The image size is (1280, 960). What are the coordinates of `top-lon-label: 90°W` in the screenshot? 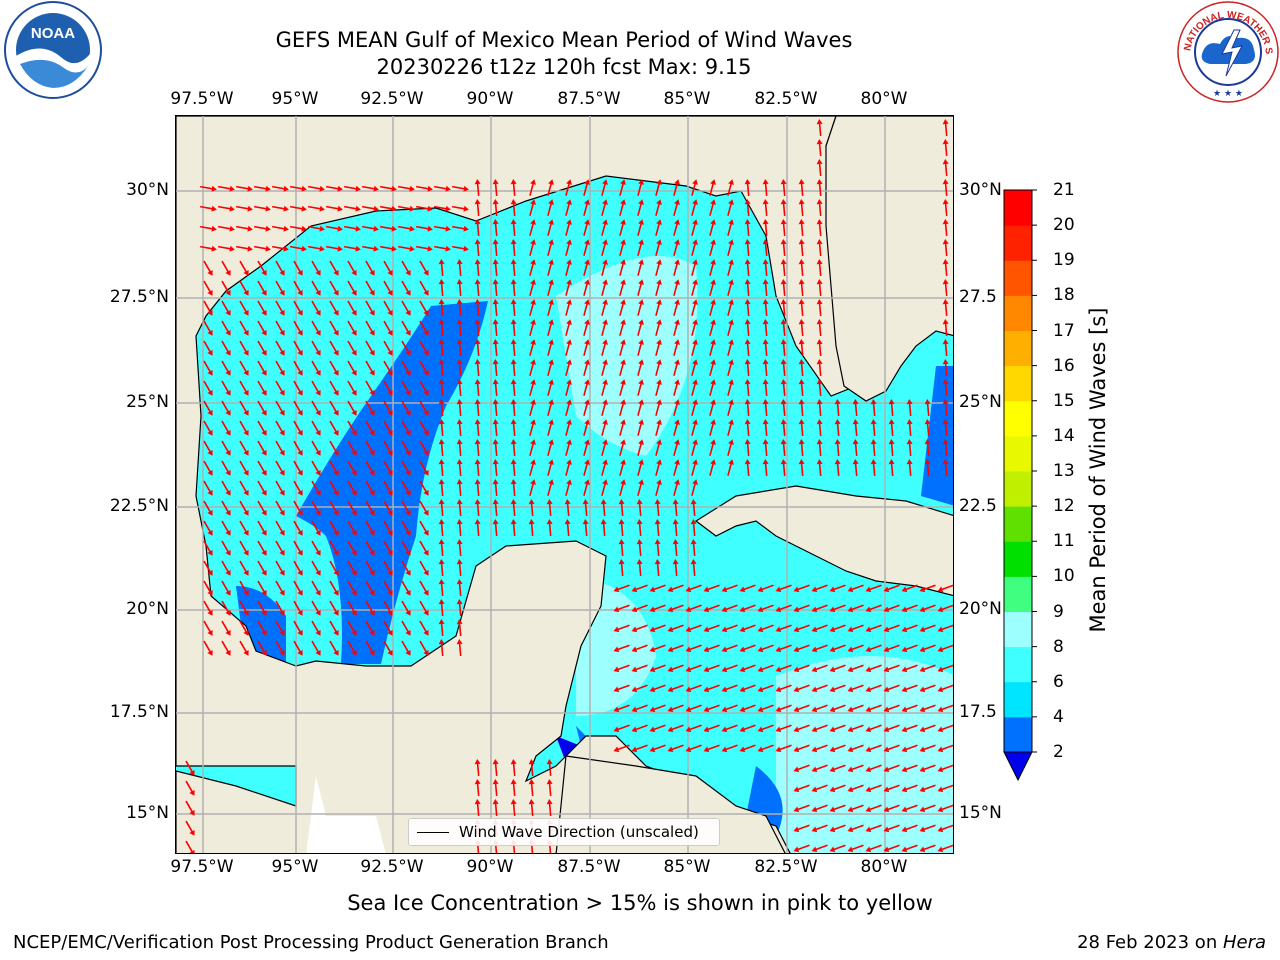 It's located at (490, 99).